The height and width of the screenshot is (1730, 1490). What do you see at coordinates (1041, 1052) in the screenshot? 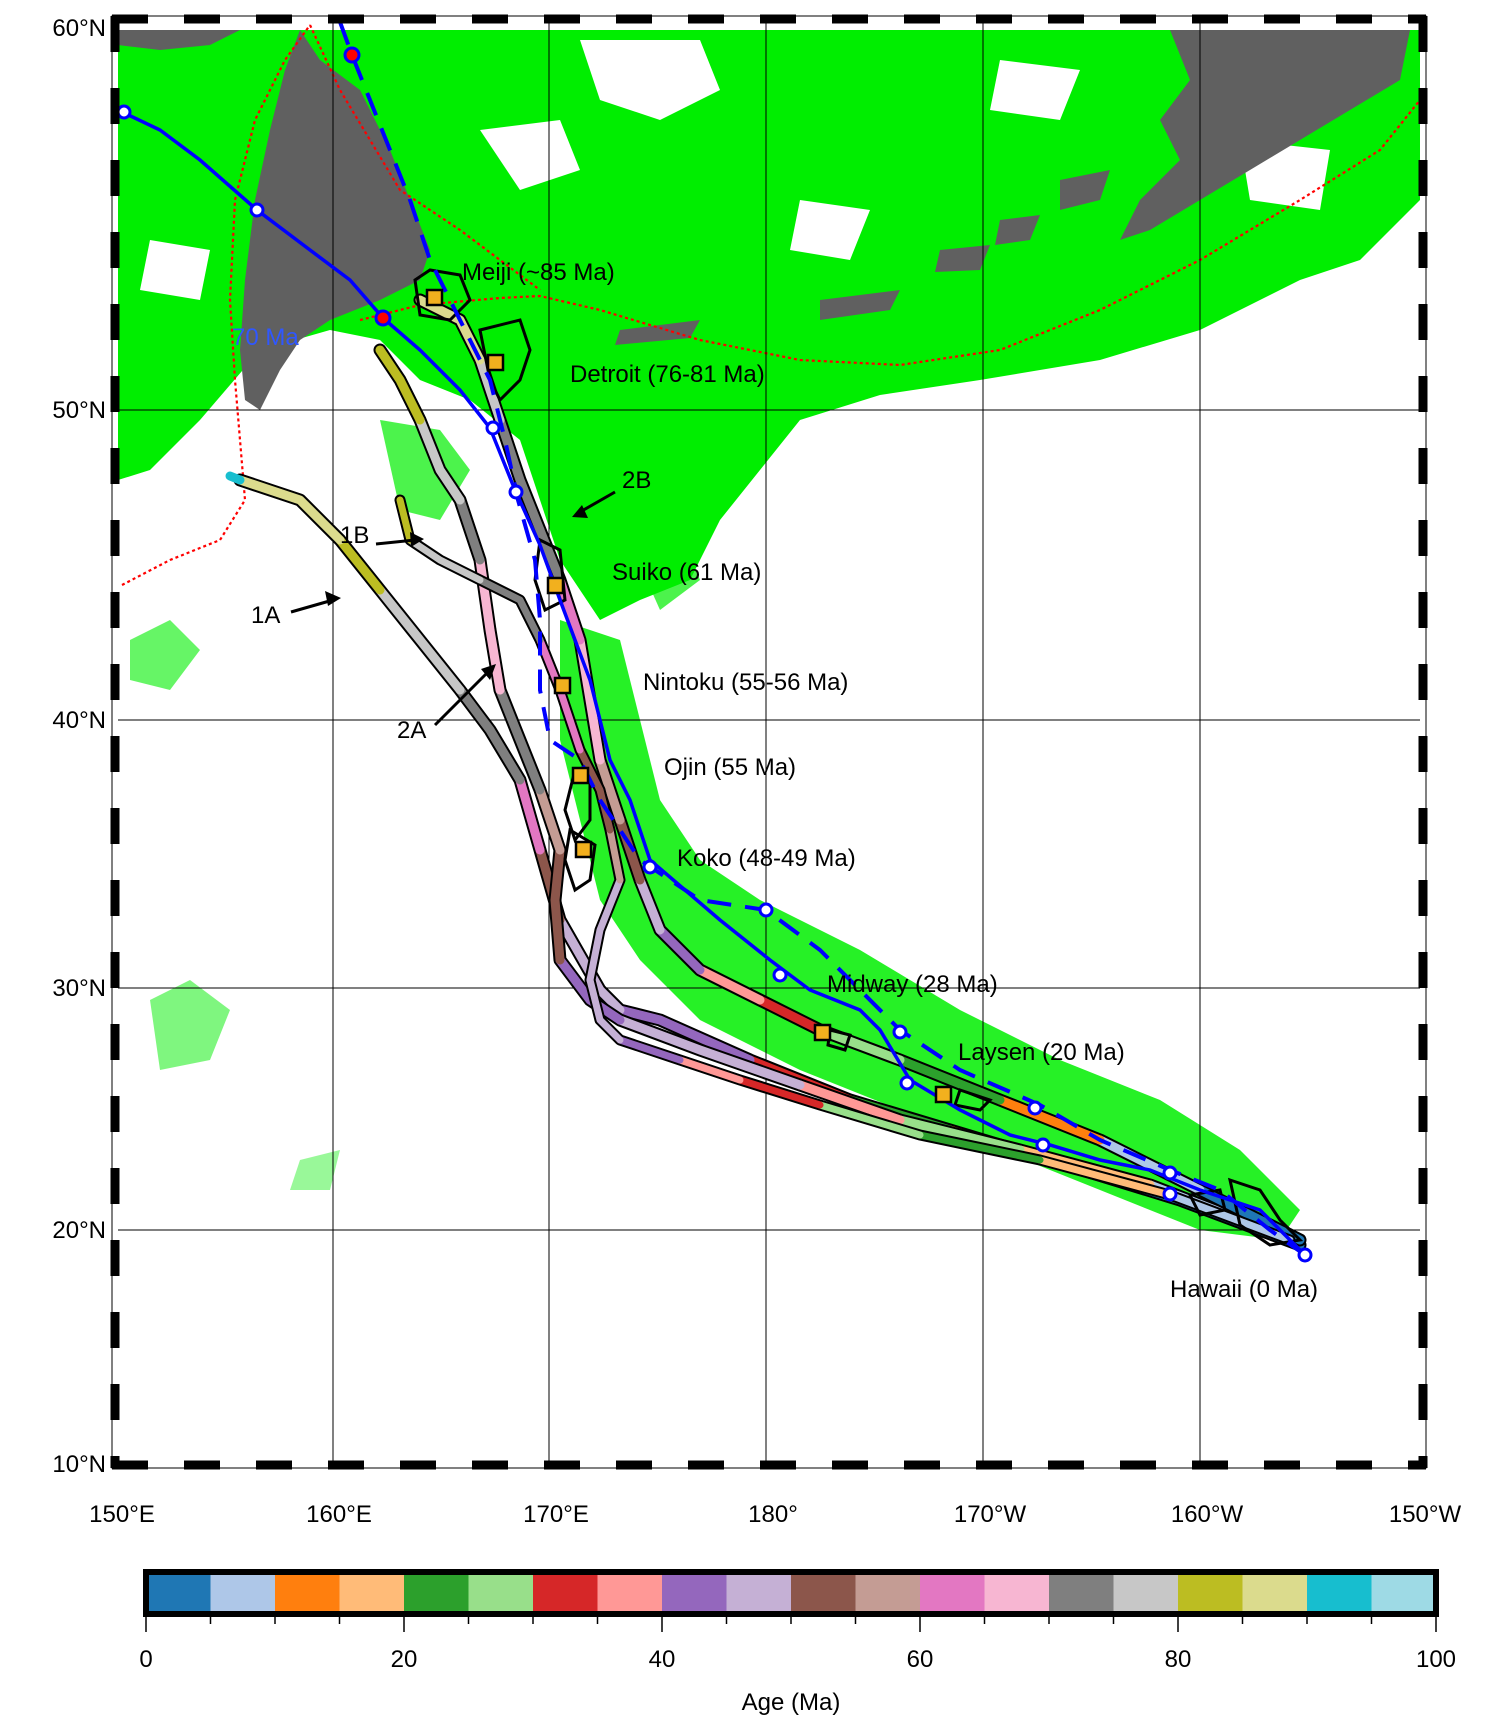
I see `seamount-label-laysen: Laysen (20 Ma)` at bounding box center [1041, 1052].